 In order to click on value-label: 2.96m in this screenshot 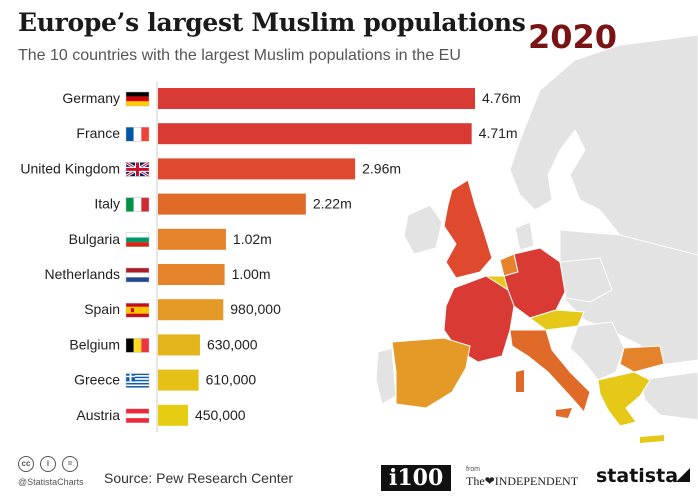, I will do `click(381, 168)`.